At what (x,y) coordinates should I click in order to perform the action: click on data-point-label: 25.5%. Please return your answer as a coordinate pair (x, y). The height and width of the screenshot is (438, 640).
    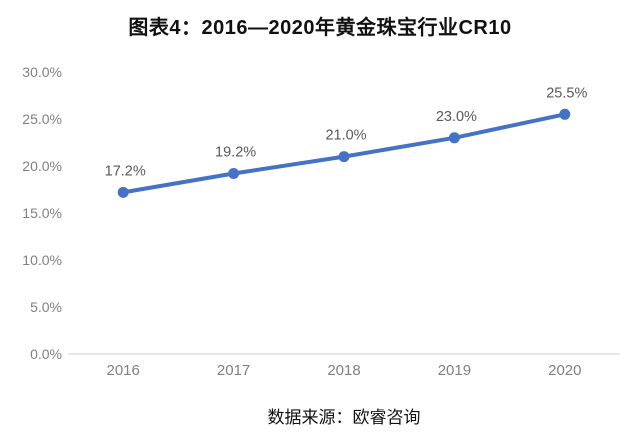
    Looking at the image, I should click on (566, 93).